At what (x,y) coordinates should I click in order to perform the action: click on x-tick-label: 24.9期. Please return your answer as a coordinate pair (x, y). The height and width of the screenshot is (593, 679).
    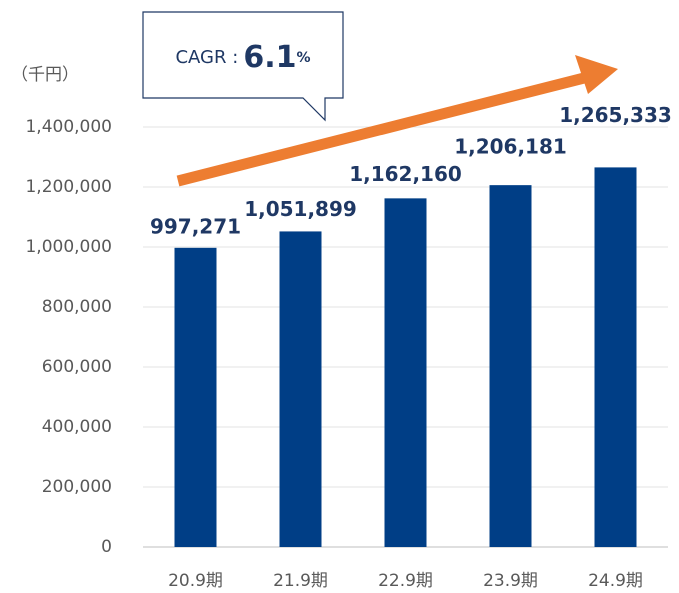
    Looking at the image, I should click on (615, 581).